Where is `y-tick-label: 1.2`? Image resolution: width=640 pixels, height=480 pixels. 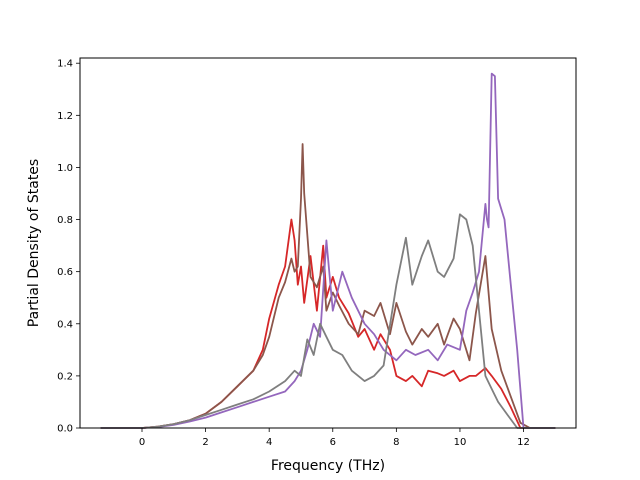 y-tick-label: 1.2 is located at coordinates (65, 116).